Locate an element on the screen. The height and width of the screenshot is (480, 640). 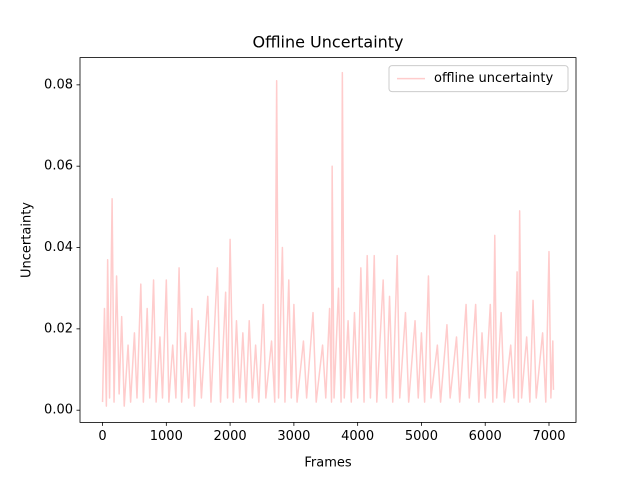
y-axis-label: Uncertainty is located at coordinates (27, 240).